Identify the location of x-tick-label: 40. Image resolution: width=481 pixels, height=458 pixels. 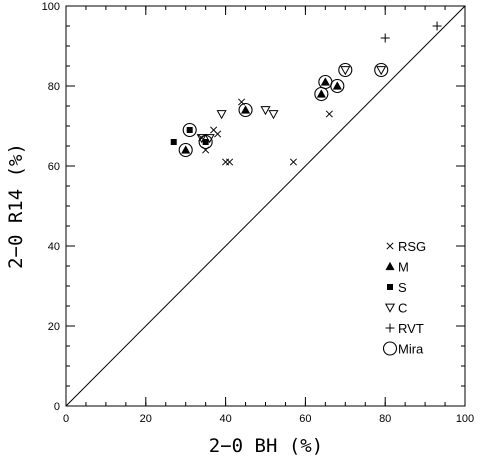
(225, 419).